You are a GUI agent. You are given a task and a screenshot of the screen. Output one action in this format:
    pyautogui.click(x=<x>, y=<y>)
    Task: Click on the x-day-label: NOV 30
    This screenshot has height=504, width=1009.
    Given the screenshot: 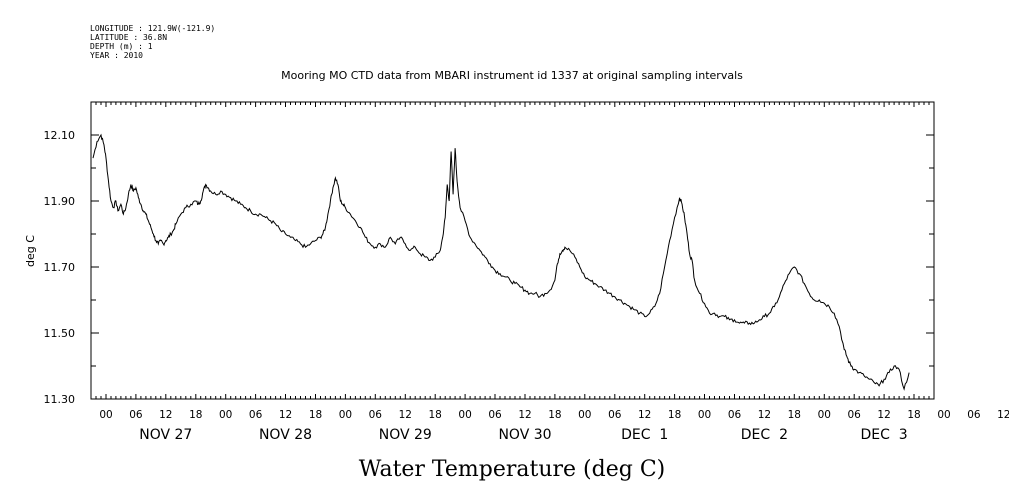 What is the action you would take?
    pyautogui.click(x=524, y=435)
    